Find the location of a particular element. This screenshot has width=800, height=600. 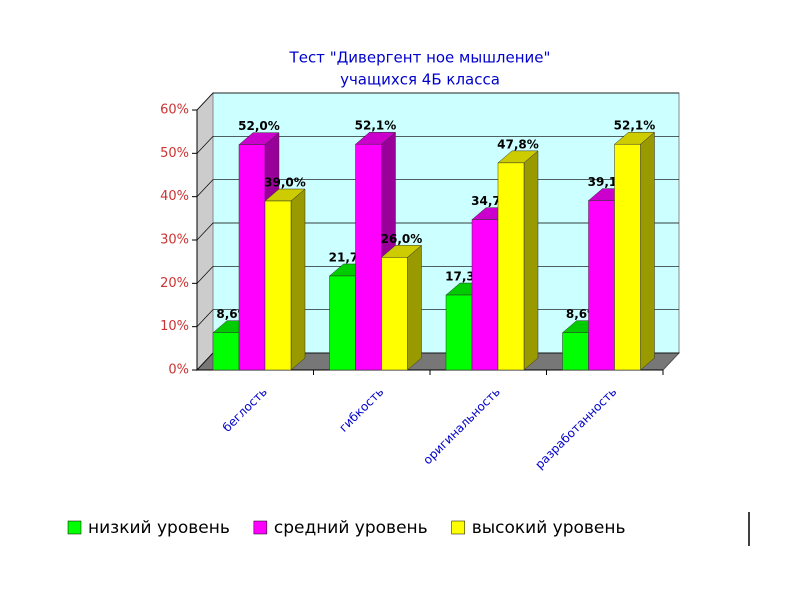

x-tick-label: гибкость is located at coordinates (361, 410).